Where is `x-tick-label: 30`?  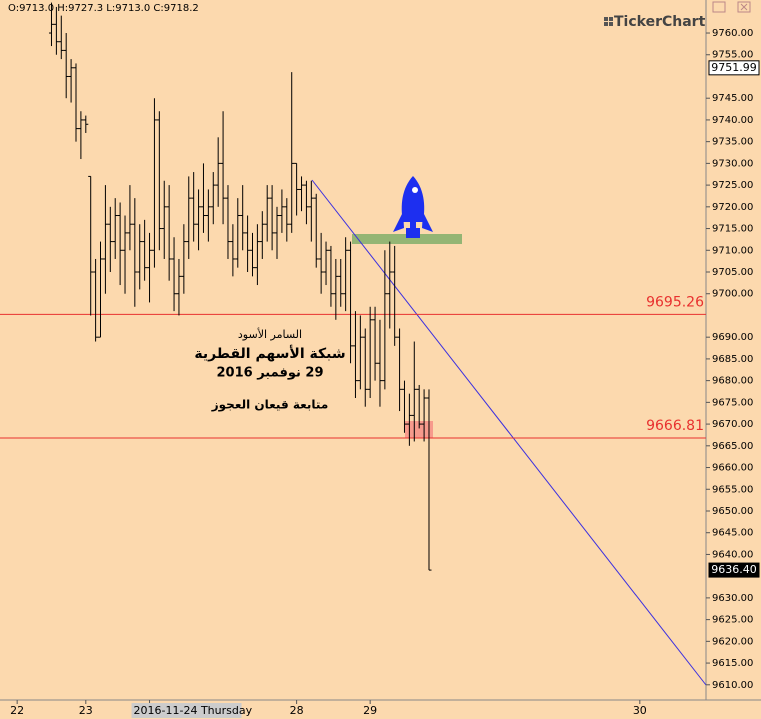 x-tick-label: 30 is located at coordinates (640, 710).